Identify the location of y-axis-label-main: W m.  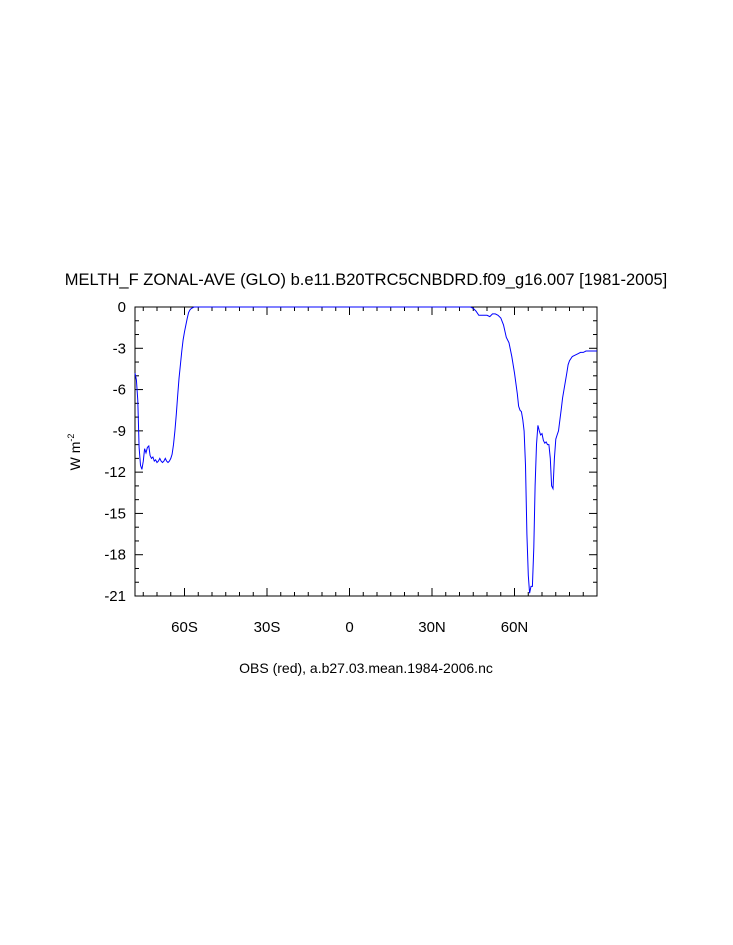
(75, 456).